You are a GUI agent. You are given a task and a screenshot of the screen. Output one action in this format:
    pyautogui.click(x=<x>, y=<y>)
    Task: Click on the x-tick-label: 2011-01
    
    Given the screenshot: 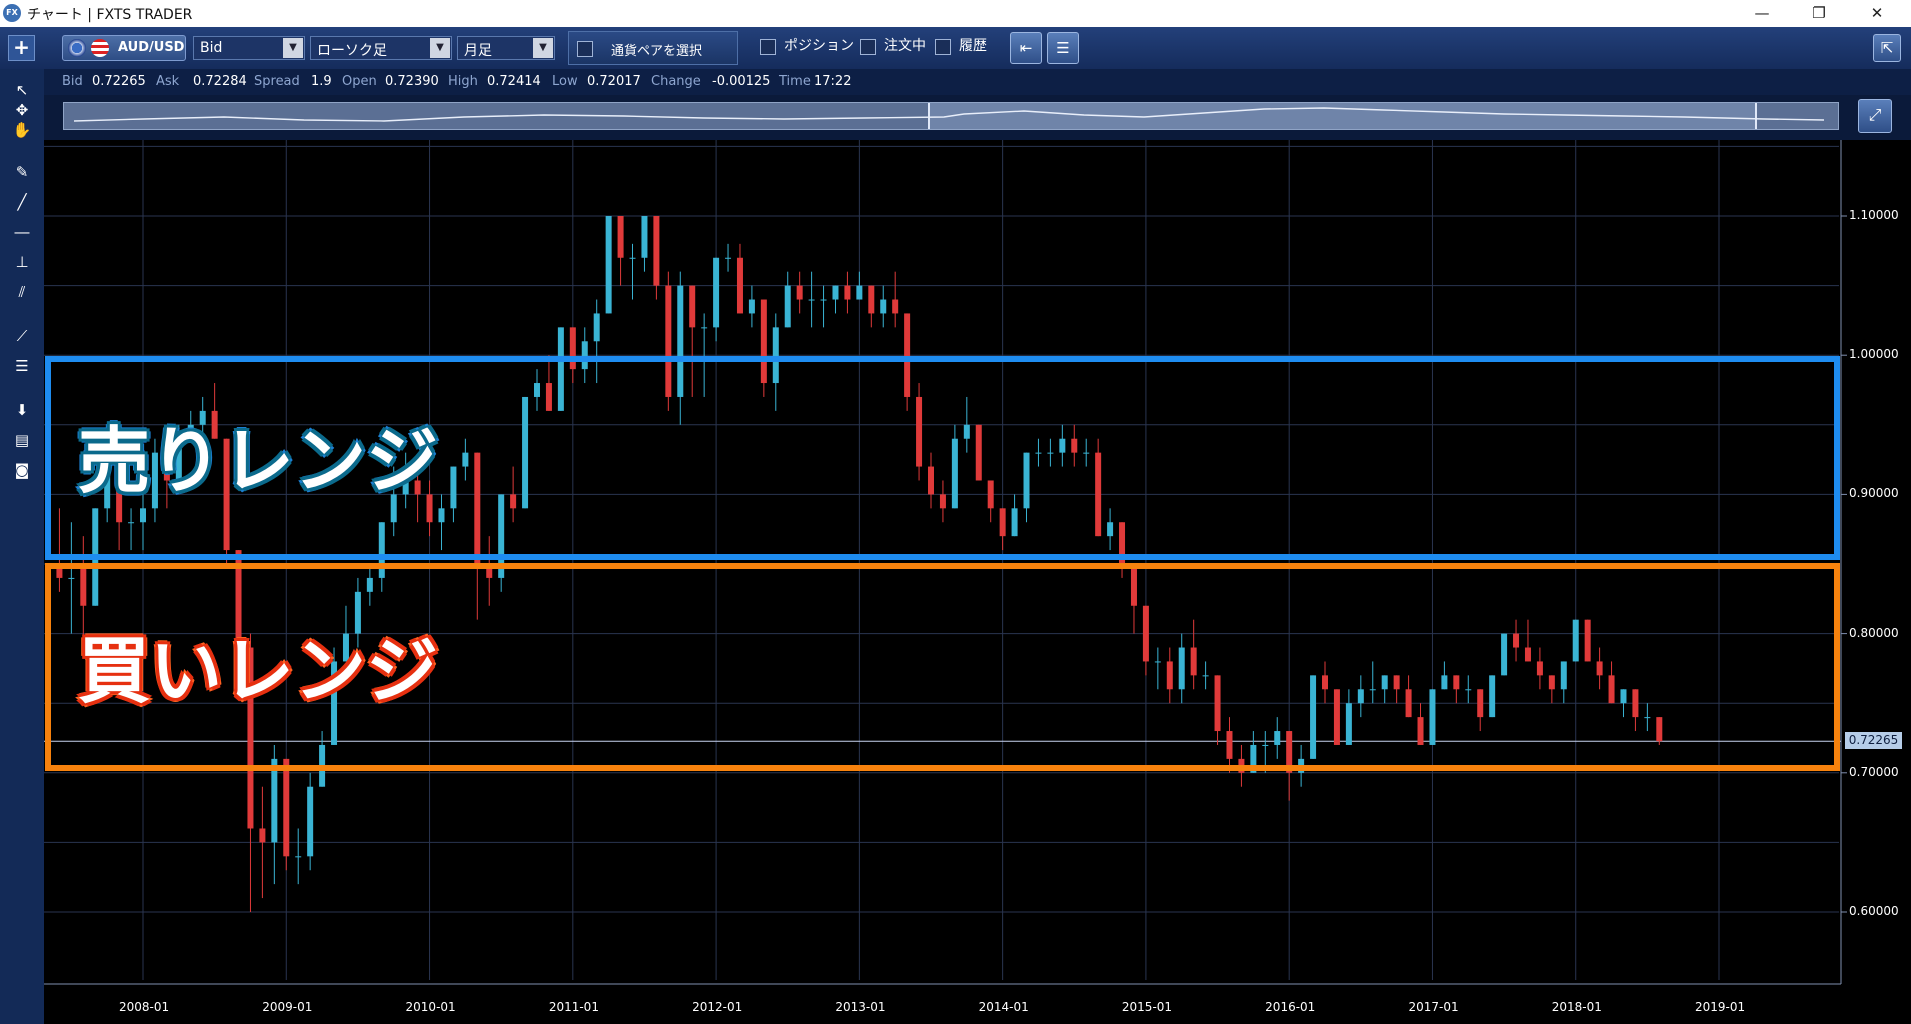 What is the action you would take?
    pyautogui.click(x=573, y=1007)
    